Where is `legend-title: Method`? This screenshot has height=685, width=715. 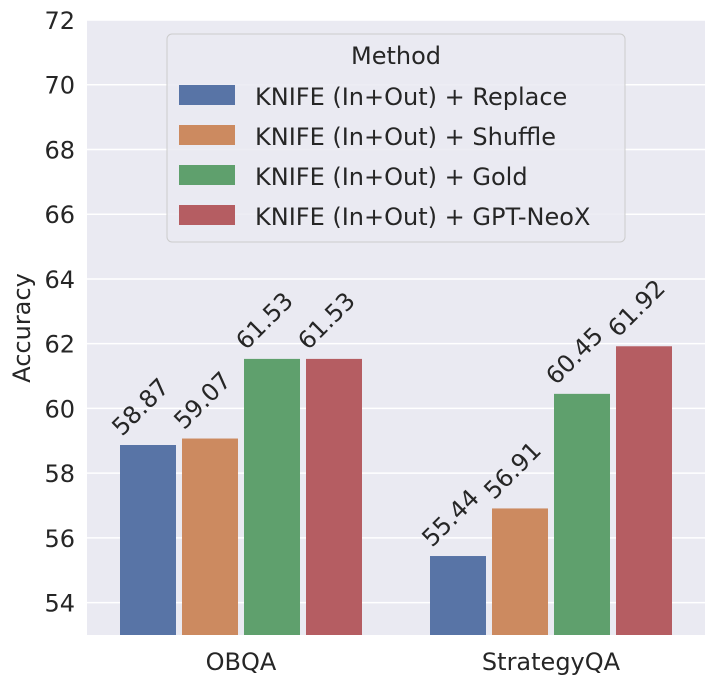
legend-title: Method is located at coordinates (396, 56).